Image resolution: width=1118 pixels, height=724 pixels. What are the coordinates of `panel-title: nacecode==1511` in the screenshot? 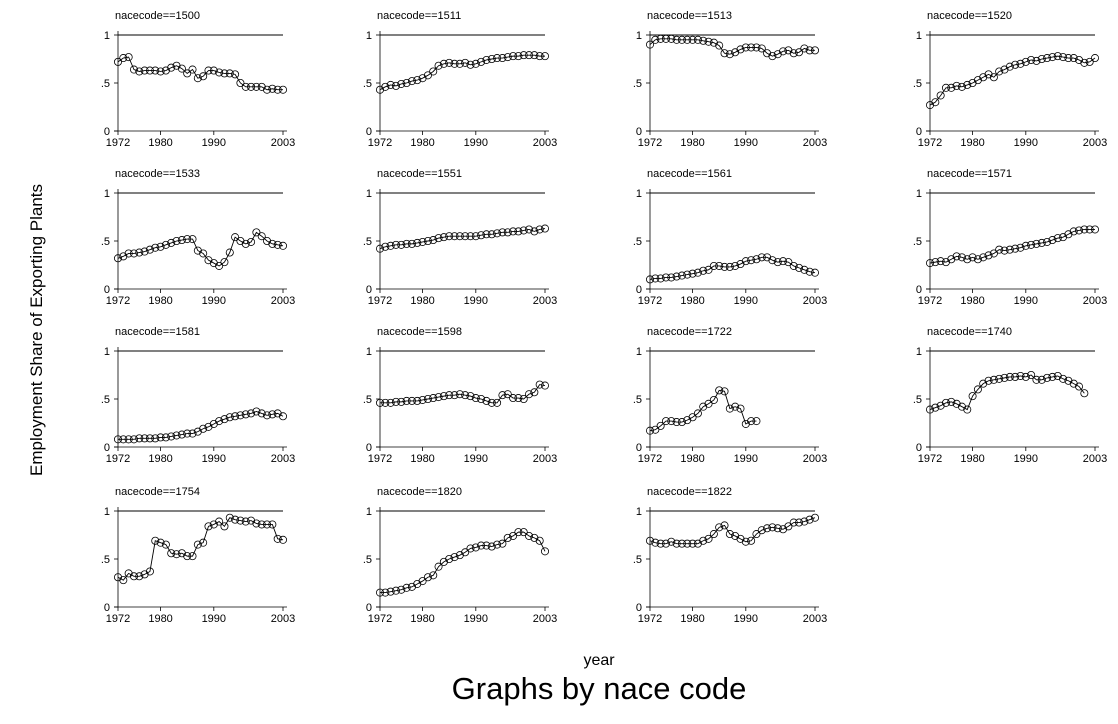 It's located at (419, 16).